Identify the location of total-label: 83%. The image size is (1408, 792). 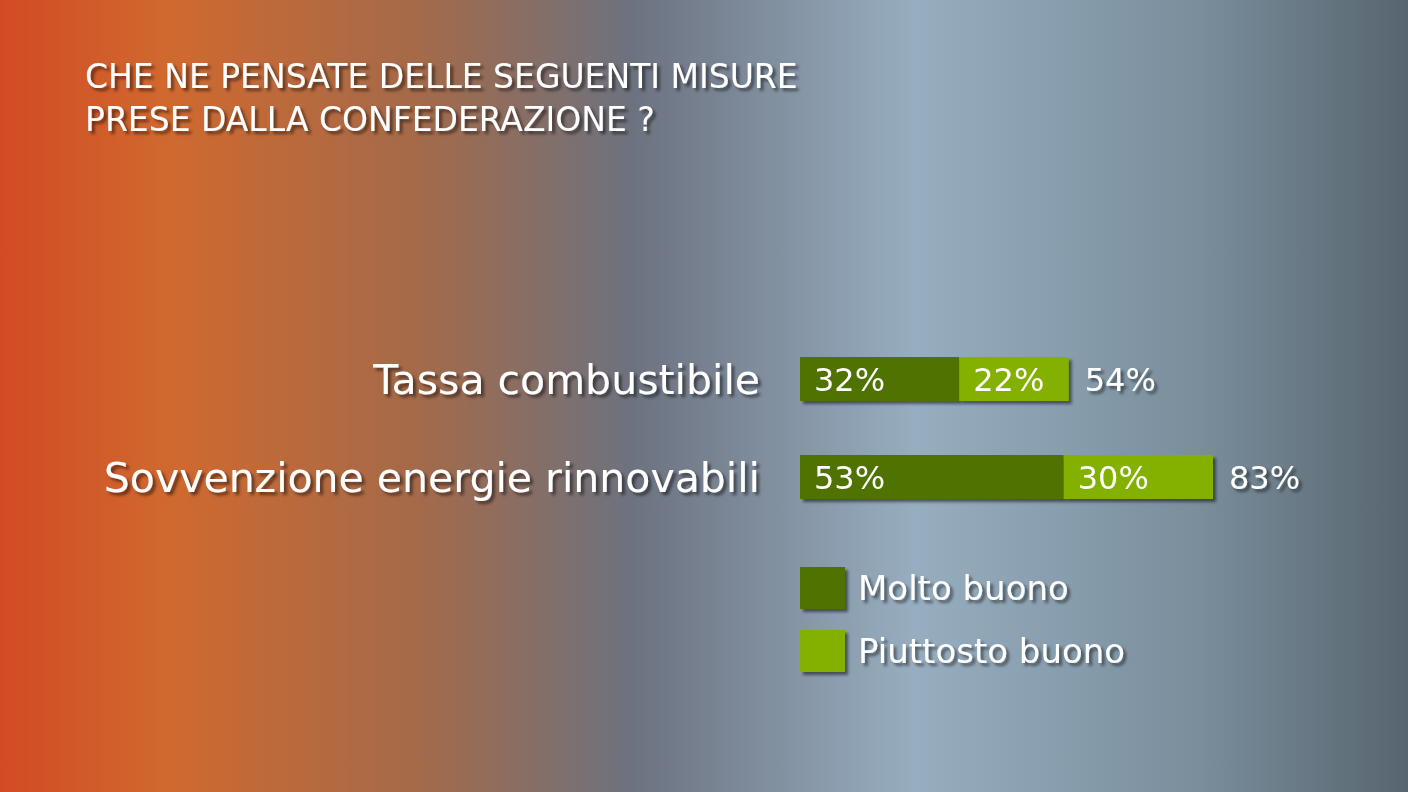
(1265, 477).